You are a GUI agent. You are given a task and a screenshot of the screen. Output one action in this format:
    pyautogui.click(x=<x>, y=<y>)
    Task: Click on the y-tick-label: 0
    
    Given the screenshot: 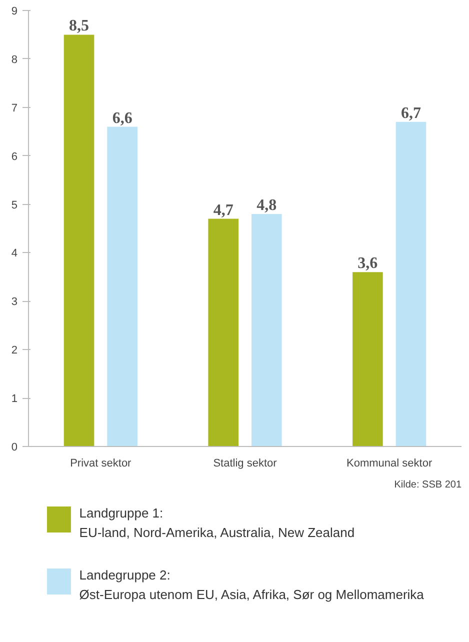 What is the action you would take?
    pyautogui.click(x=14, y=448)
    